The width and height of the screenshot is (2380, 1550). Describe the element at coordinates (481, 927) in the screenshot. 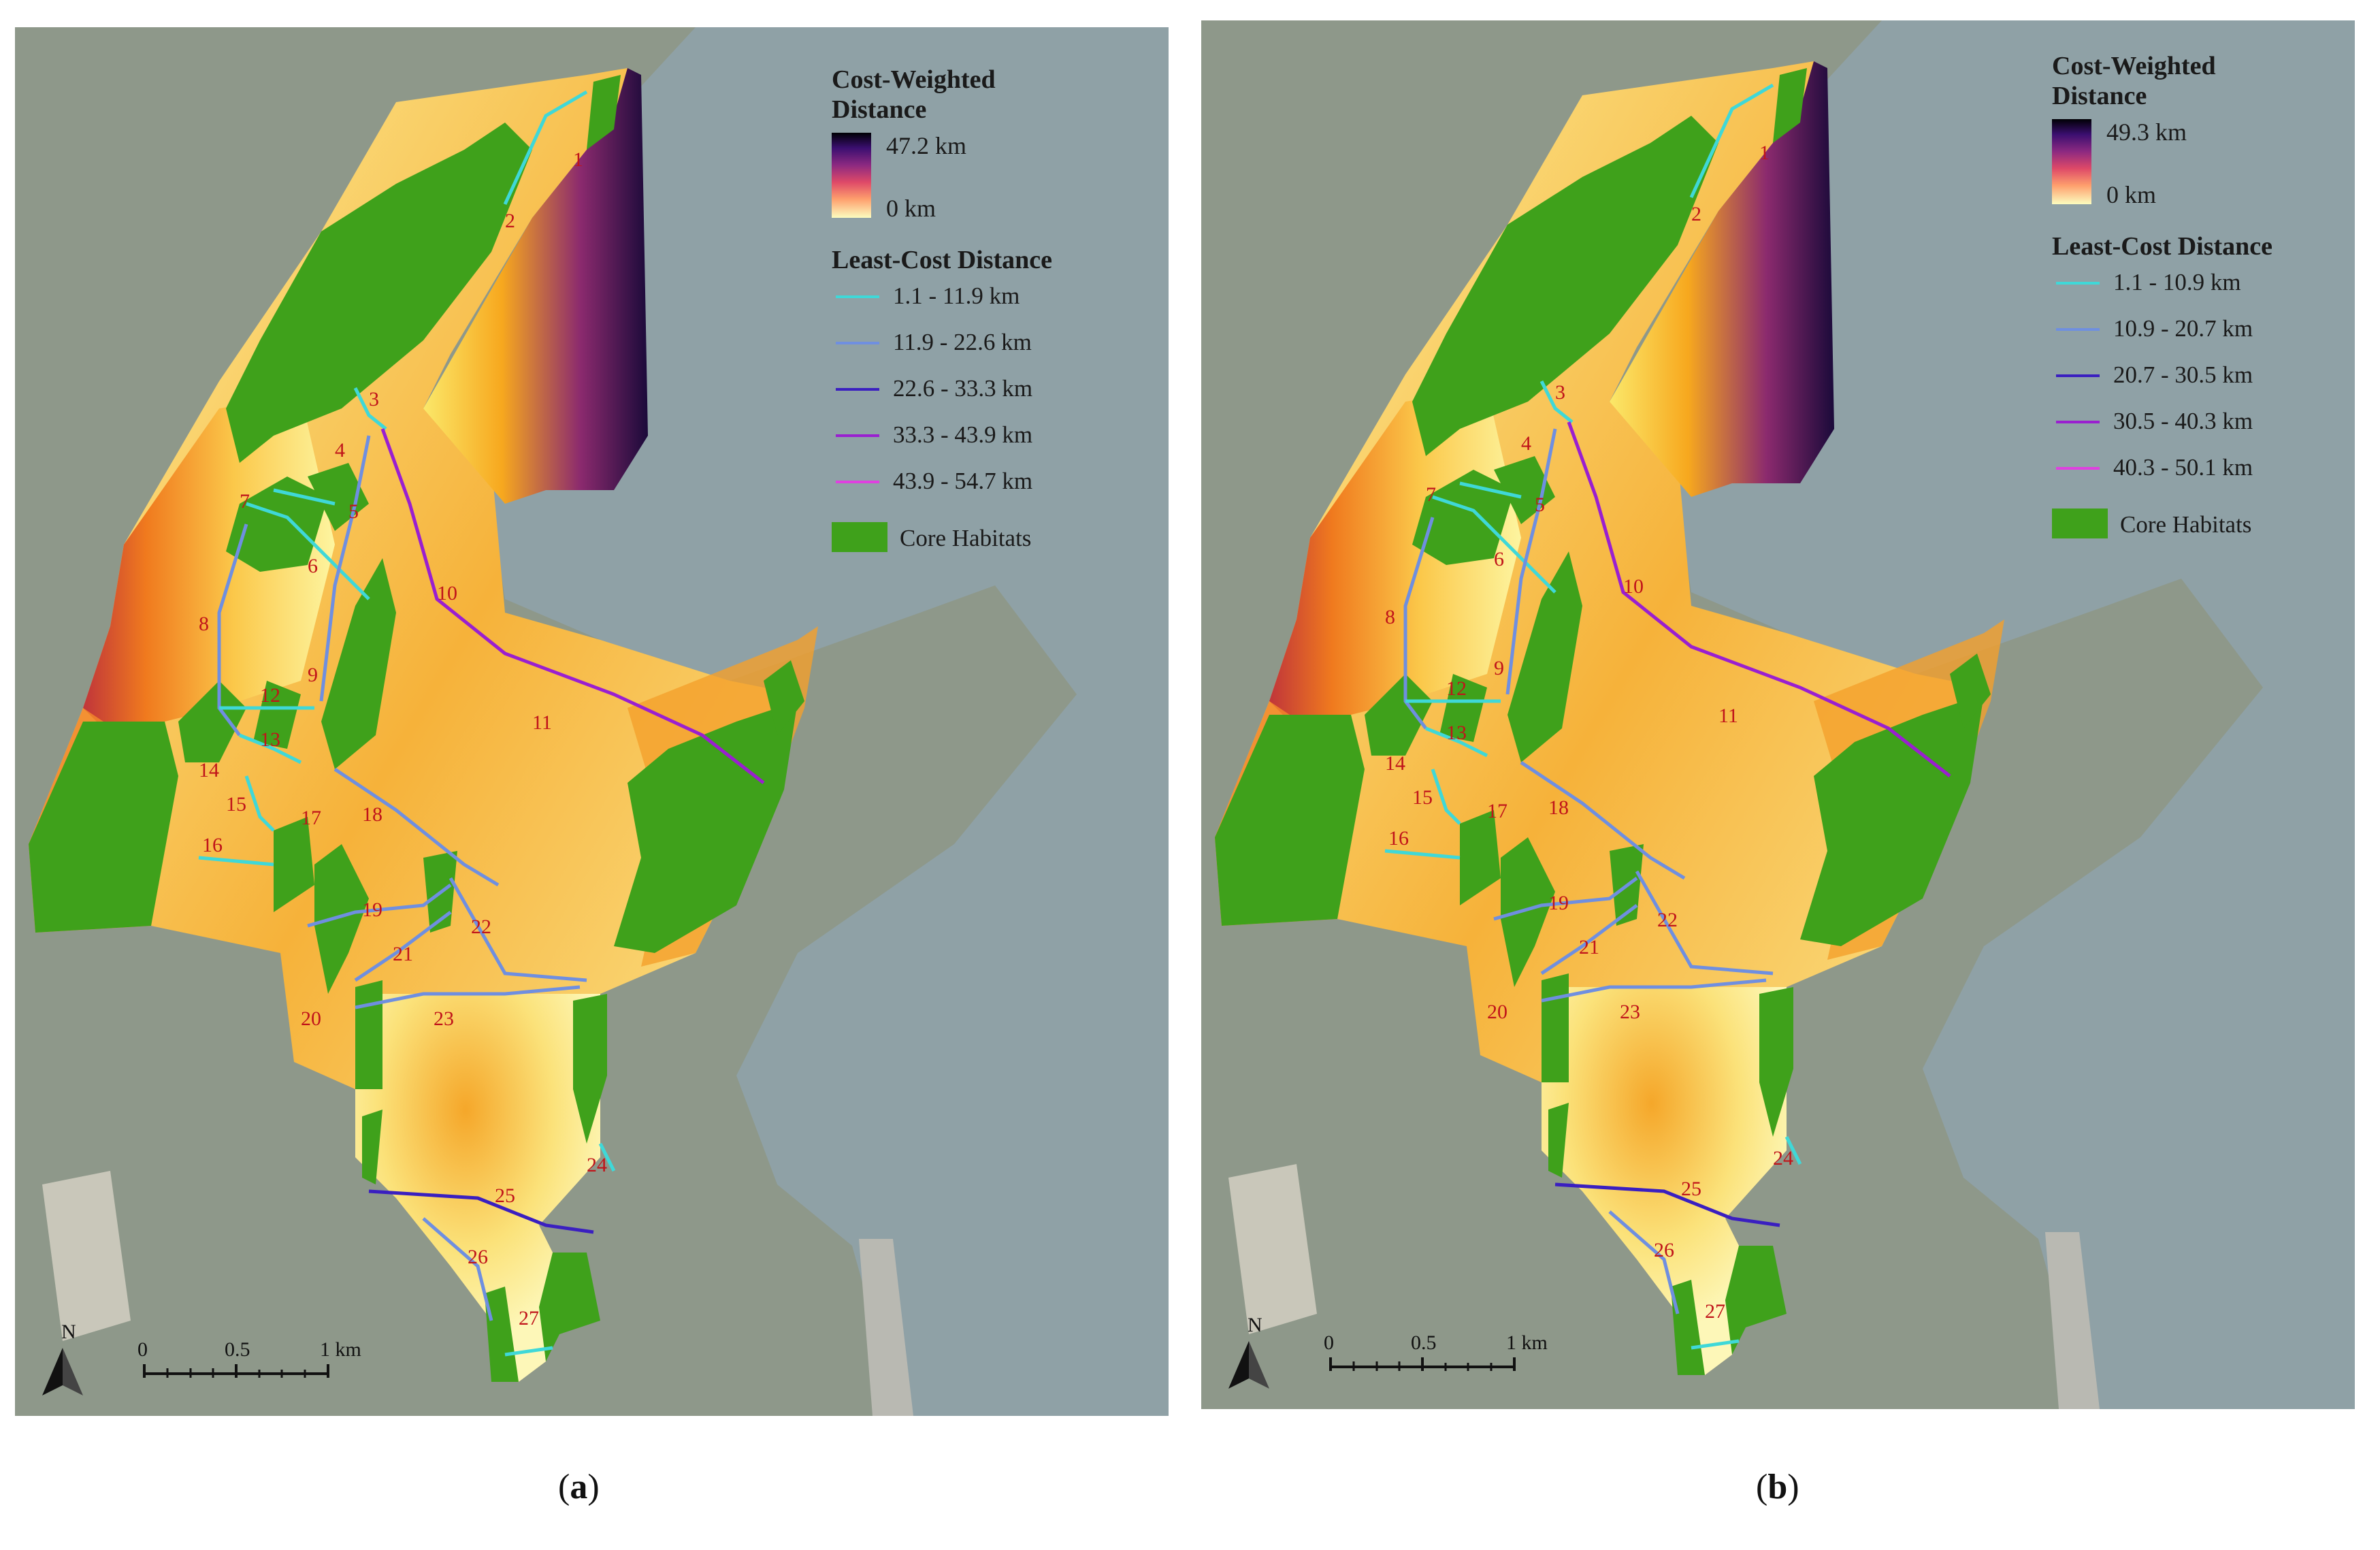

I see `corridor-number-label: 22` at that location.